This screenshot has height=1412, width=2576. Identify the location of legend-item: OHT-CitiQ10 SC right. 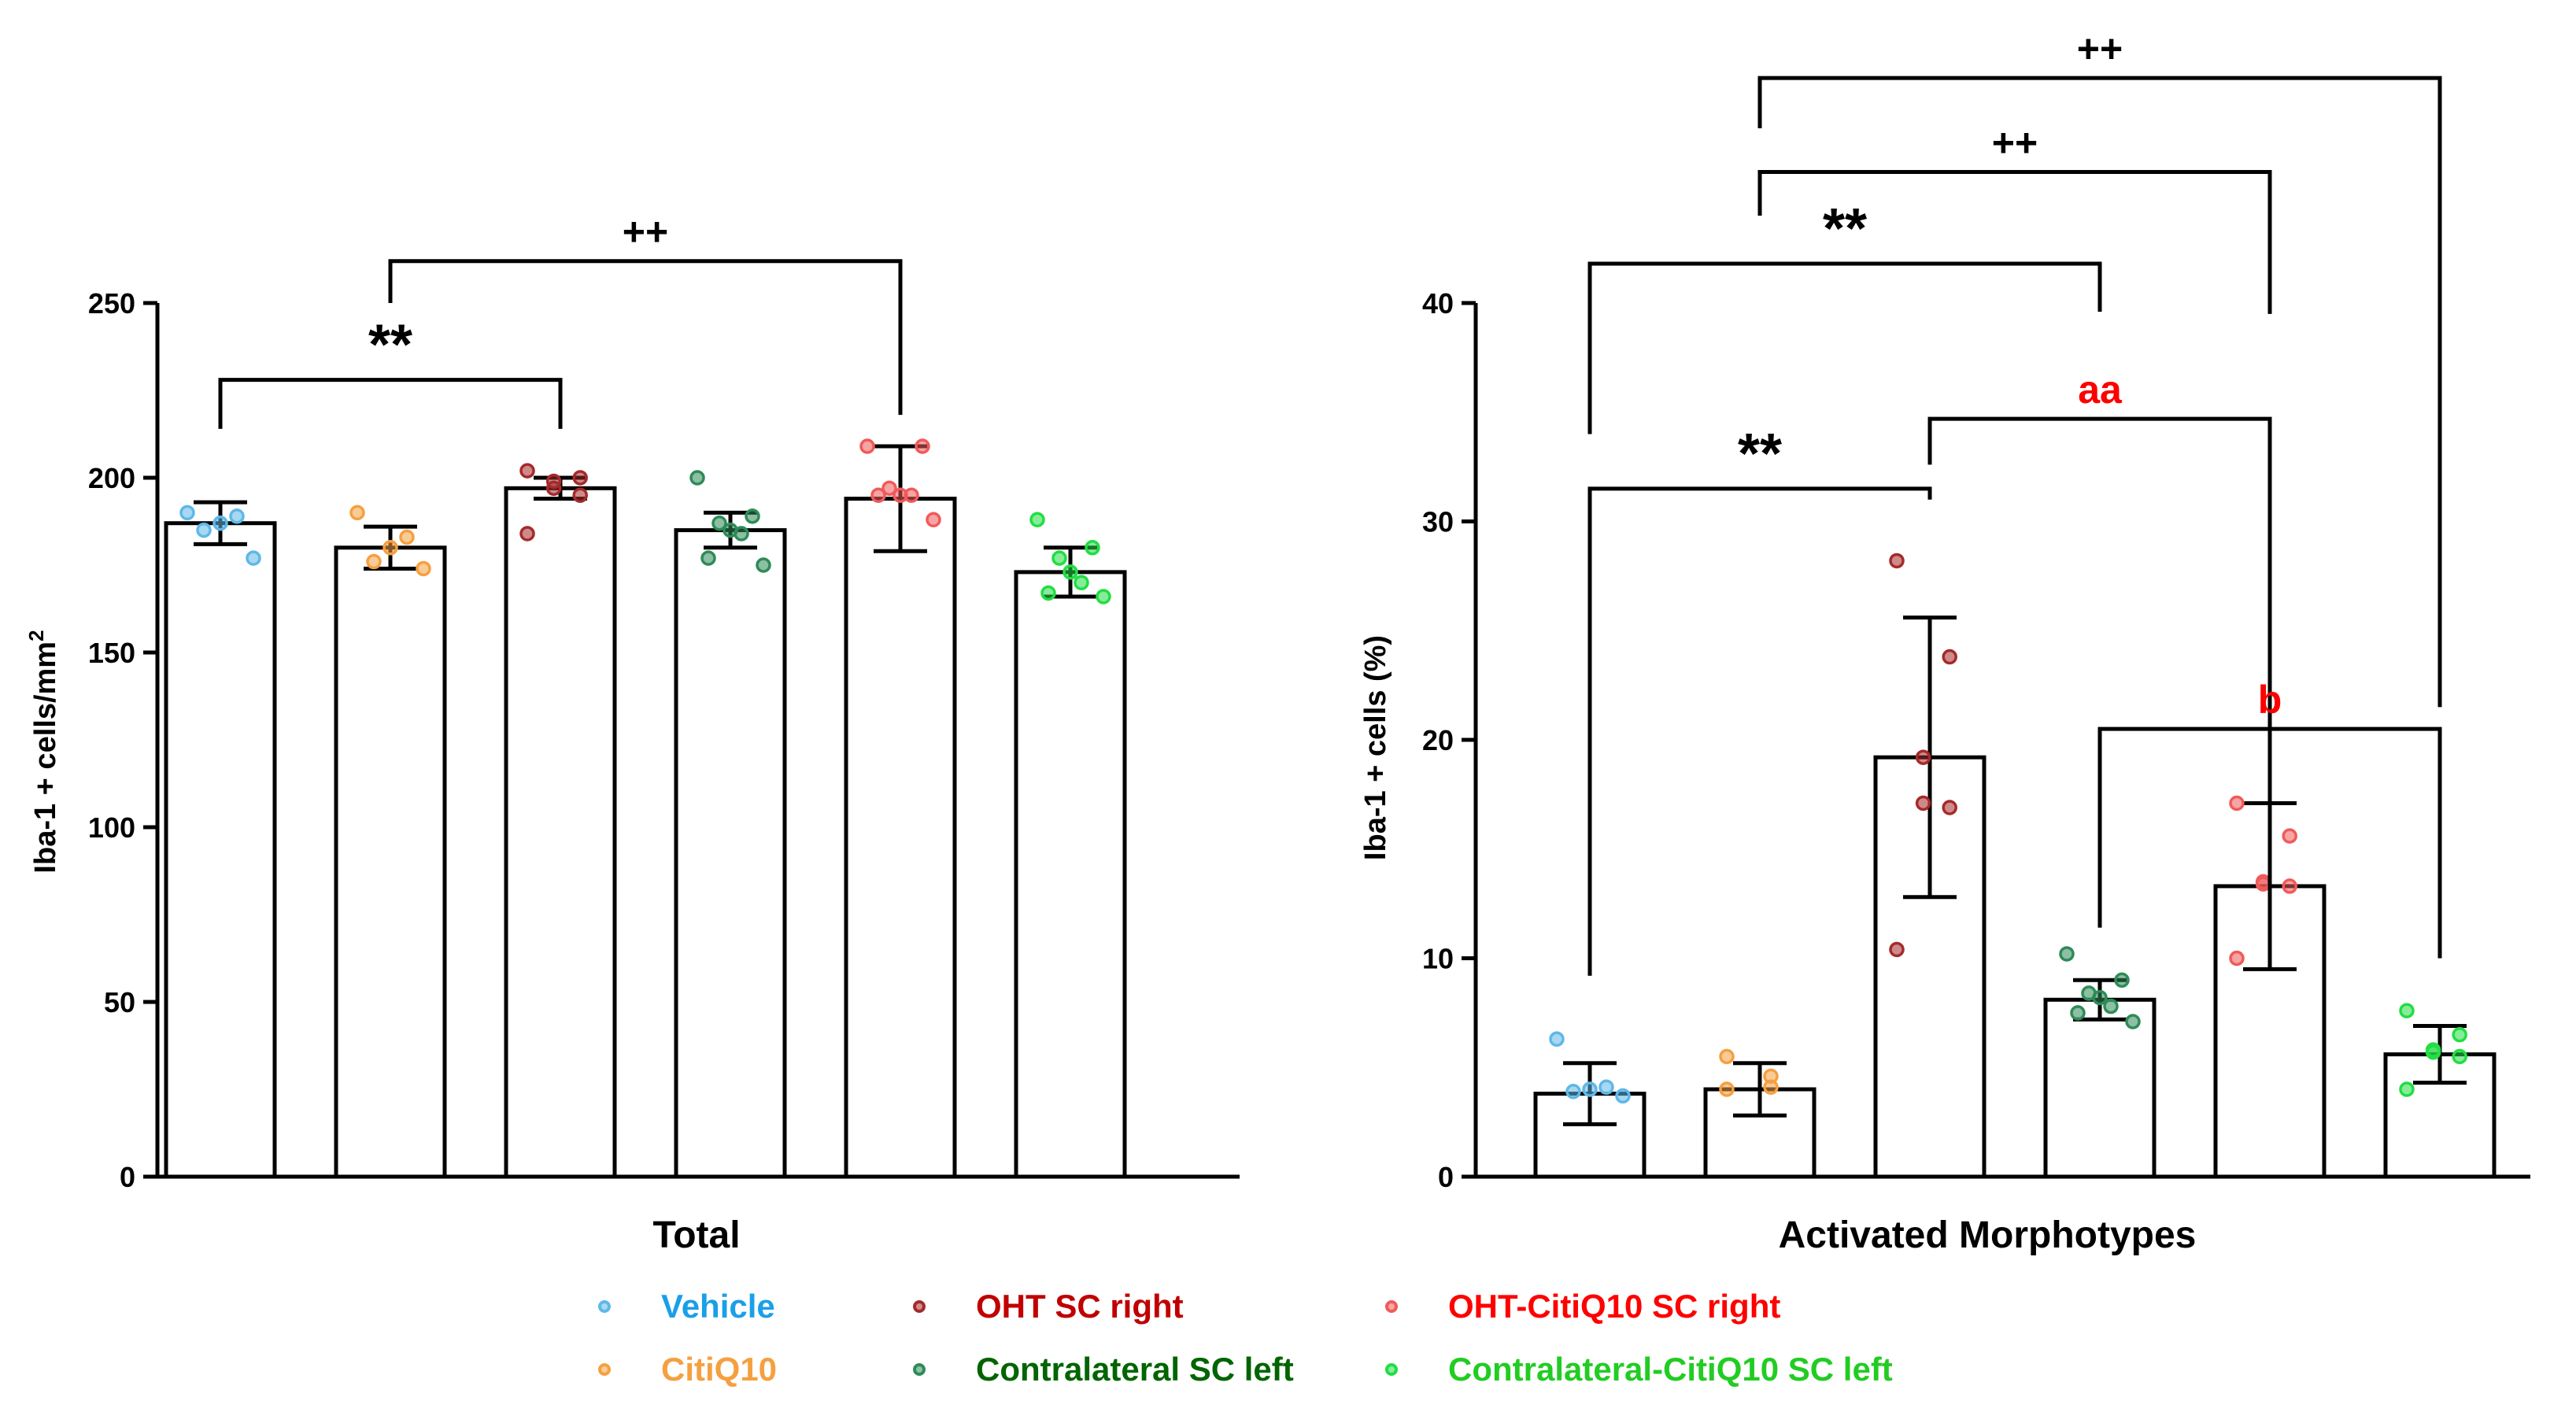
(1582, 1306).